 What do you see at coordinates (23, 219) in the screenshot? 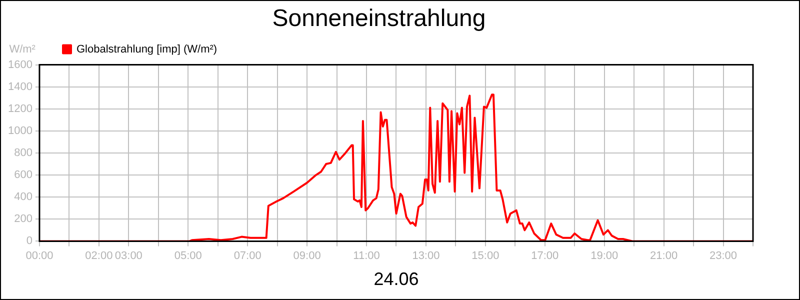
I see `y-tick-label: 200` at bounding box center [23, 219].